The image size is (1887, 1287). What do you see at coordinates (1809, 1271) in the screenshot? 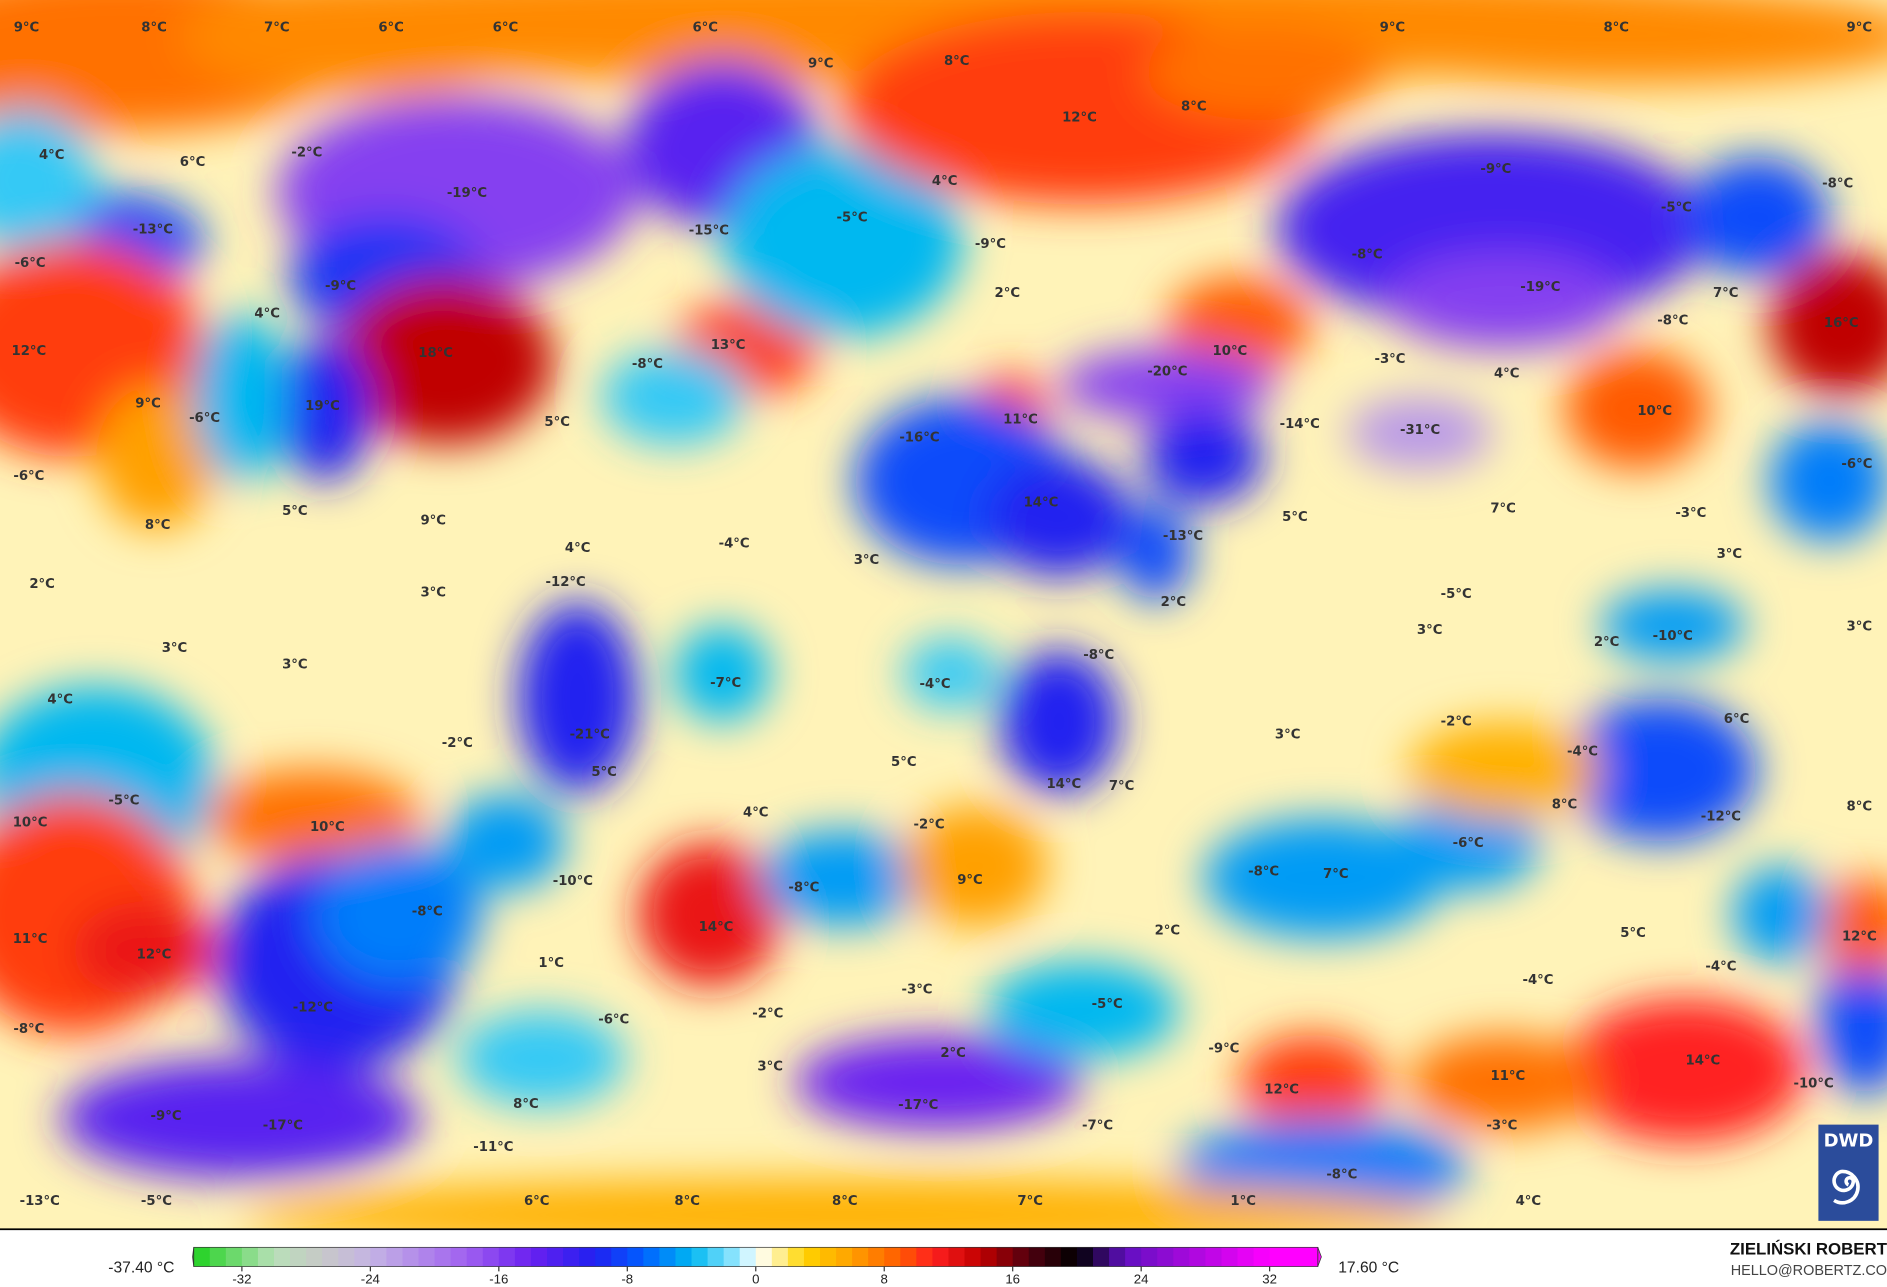
I see `credit-email: HELLO@ROBERTZ.CO` at bounding box center [1809, 1271].